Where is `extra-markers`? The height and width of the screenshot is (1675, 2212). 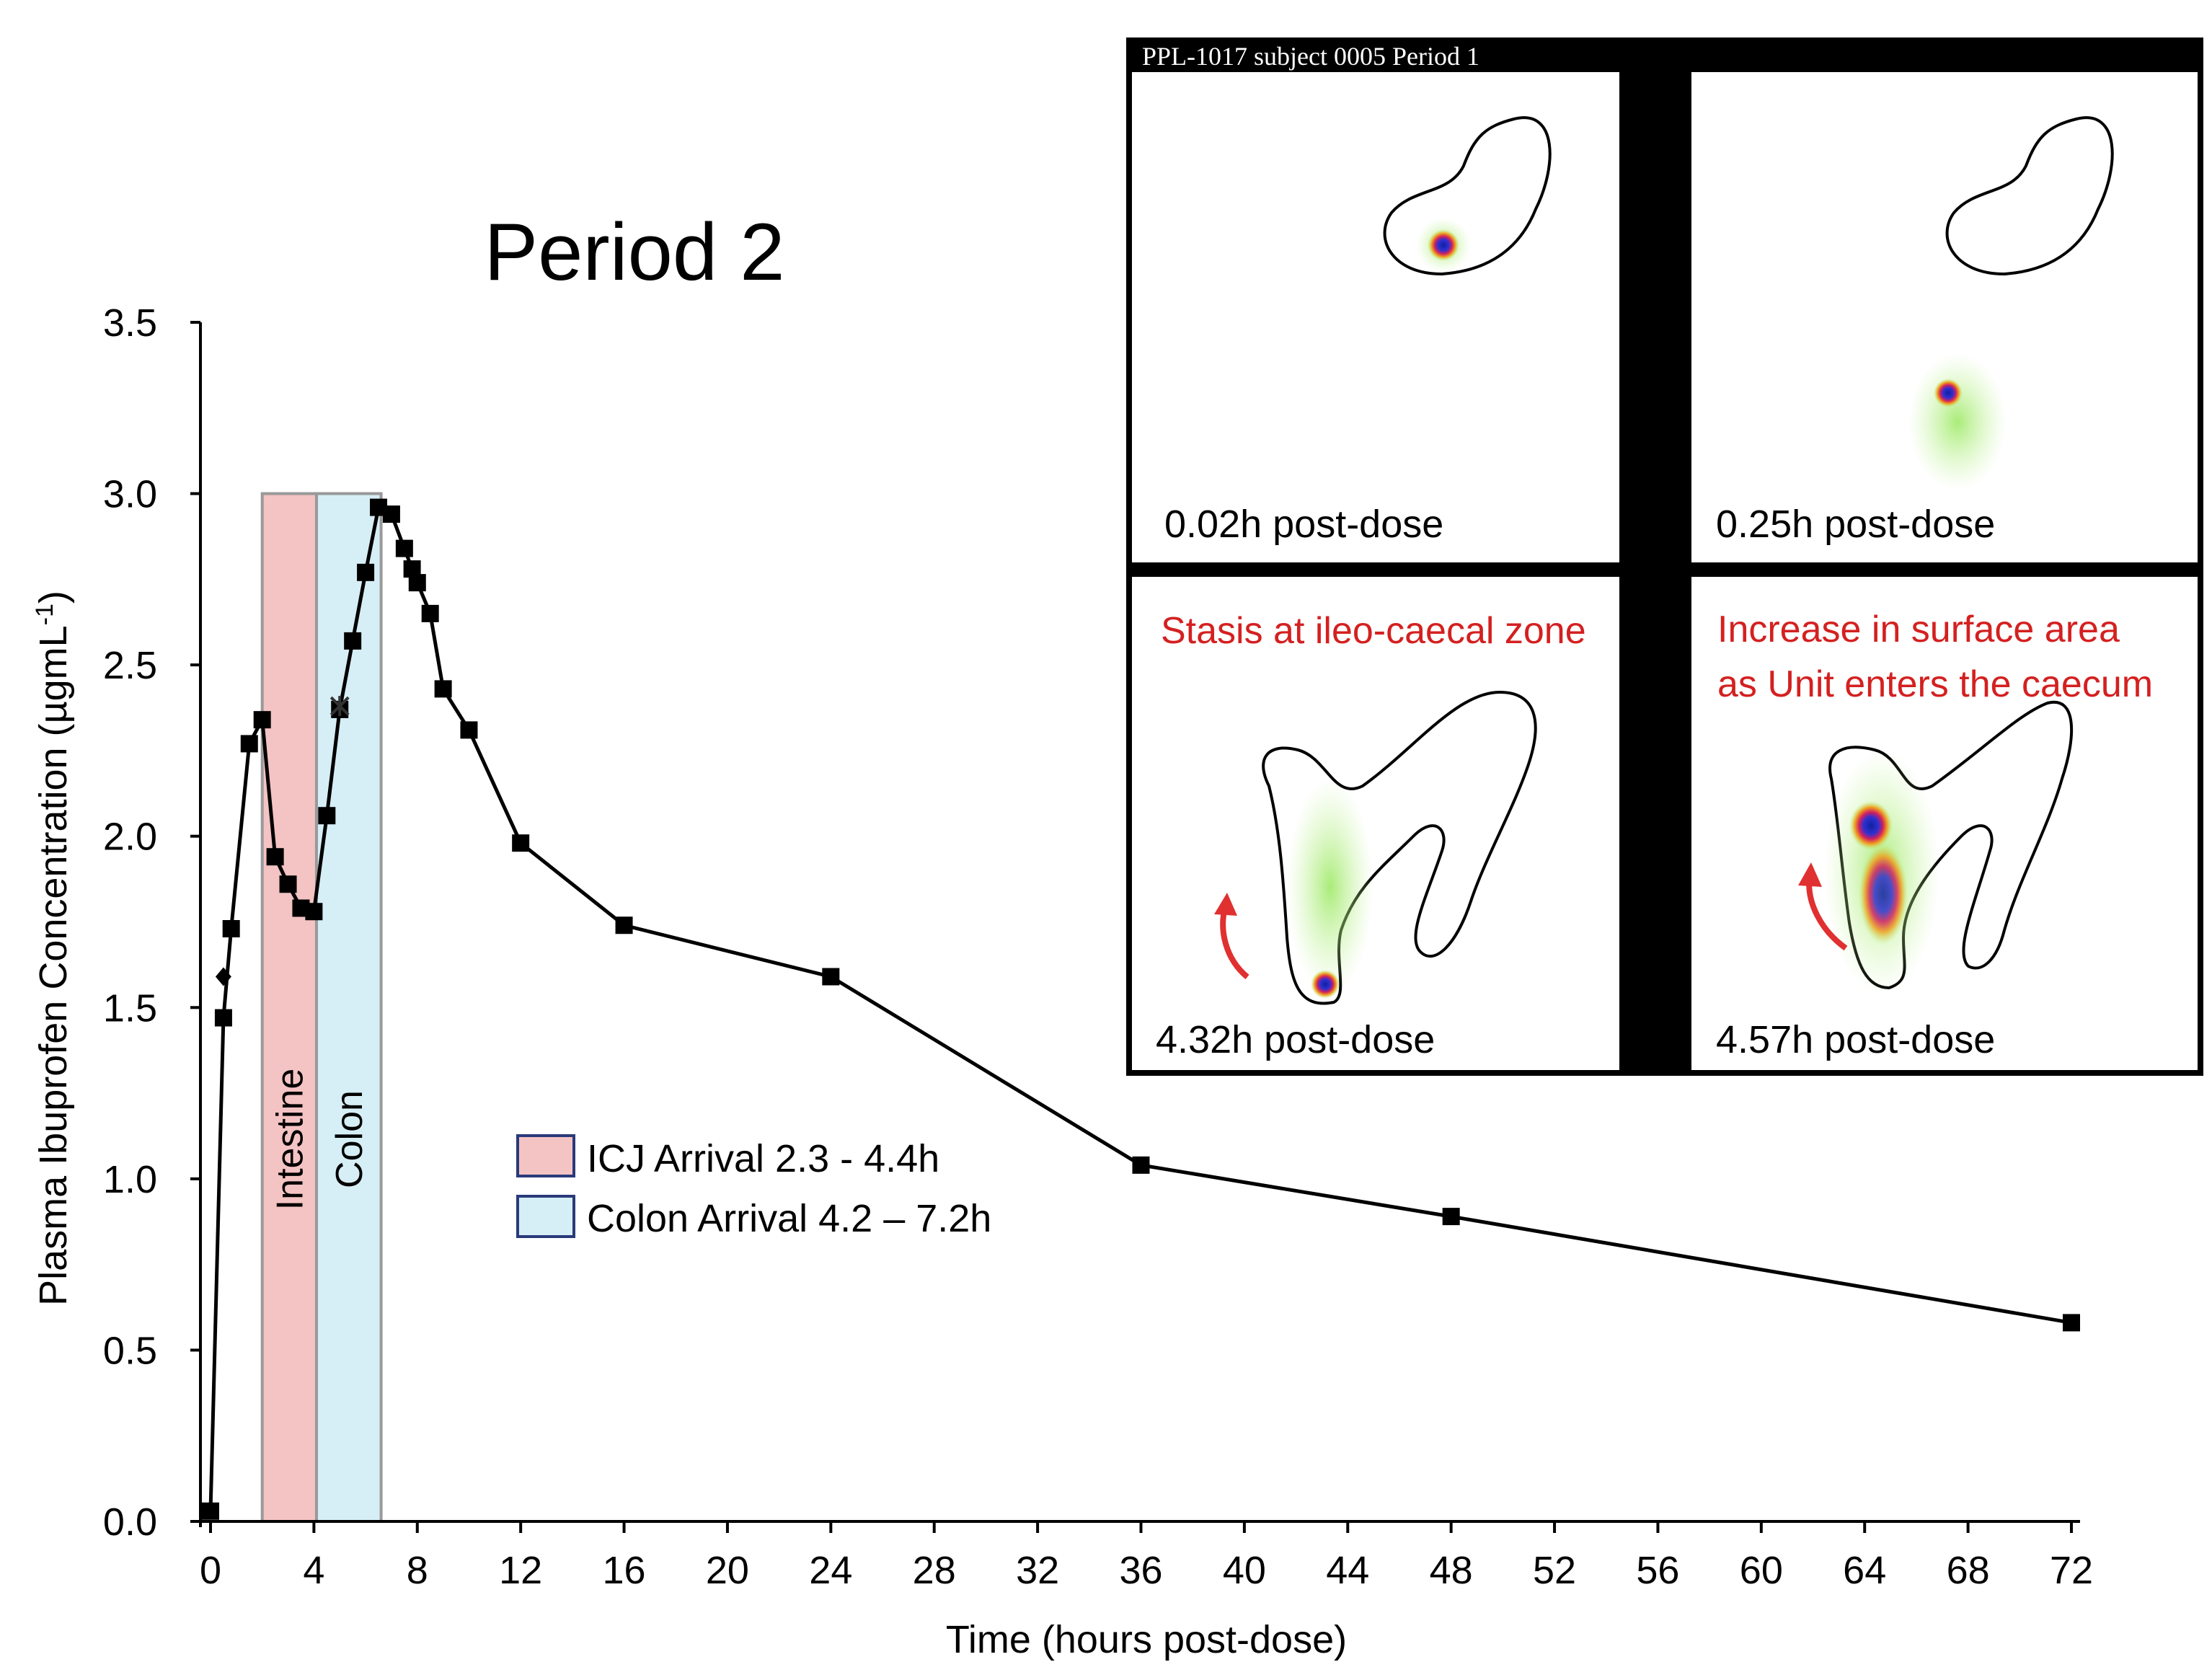 extra-markers is located at coordinates (282, 841).